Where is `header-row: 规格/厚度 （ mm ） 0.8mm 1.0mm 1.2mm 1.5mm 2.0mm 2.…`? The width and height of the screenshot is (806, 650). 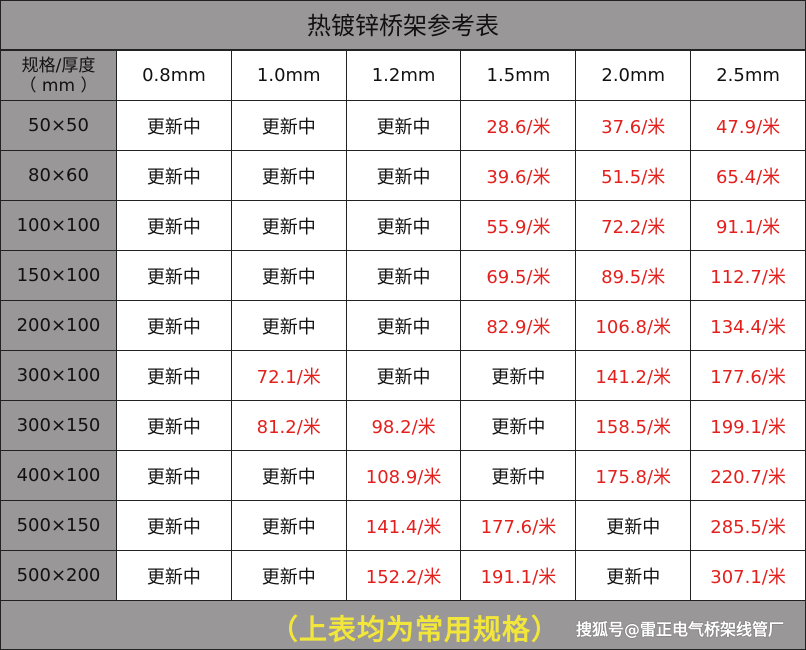
header-row: 规格/厚度 （ mm ） 0.8mm 1.0mm 1.2mm 1.5mm 2.0mm 2.… is located at coordinates (403, 75).